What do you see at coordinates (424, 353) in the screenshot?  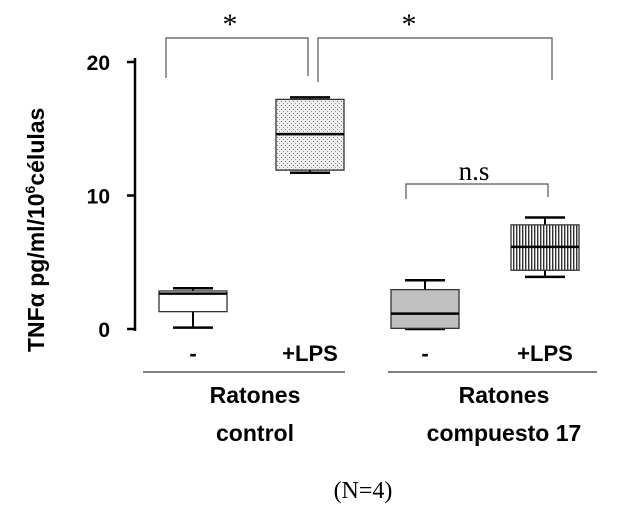 I see `x-label-2: -` at bounding box center [424, 353].